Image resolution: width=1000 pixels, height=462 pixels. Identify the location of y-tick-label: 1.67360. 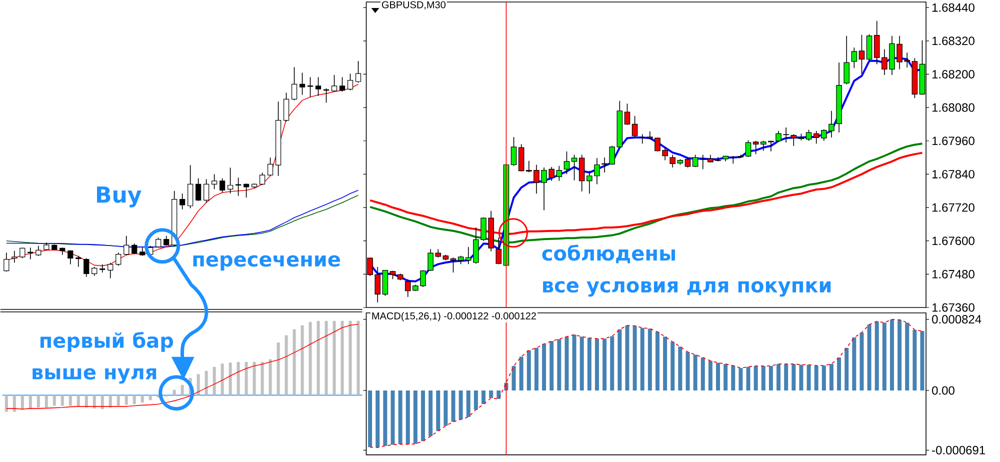
(953, 307).